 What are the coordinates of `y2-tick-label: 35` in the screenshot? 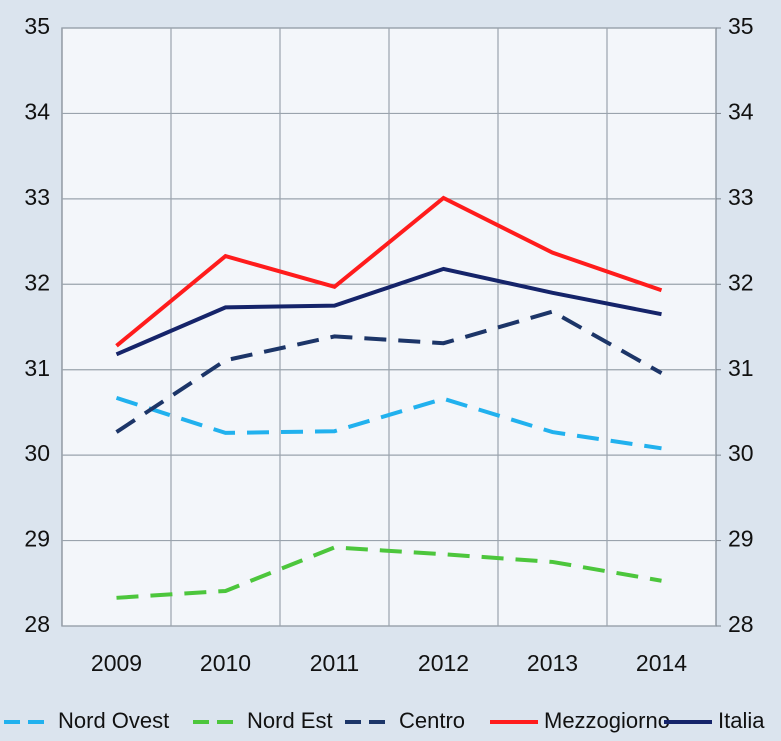 It's located at (741, 26).